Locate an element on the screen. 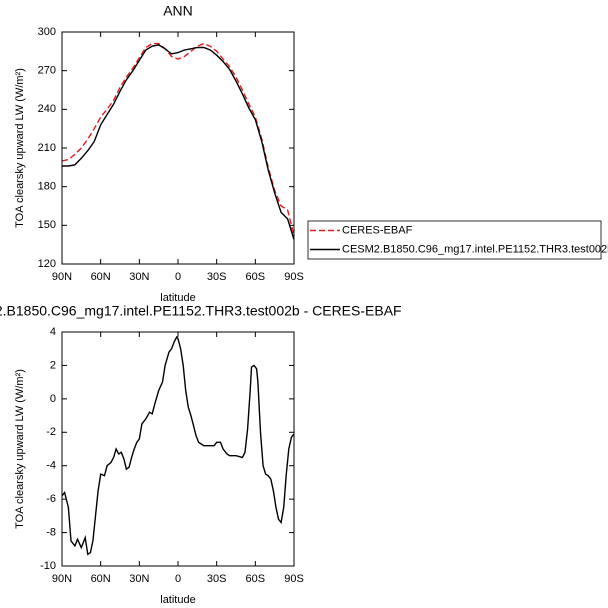  legend-box is located at coordinates (454, 240).